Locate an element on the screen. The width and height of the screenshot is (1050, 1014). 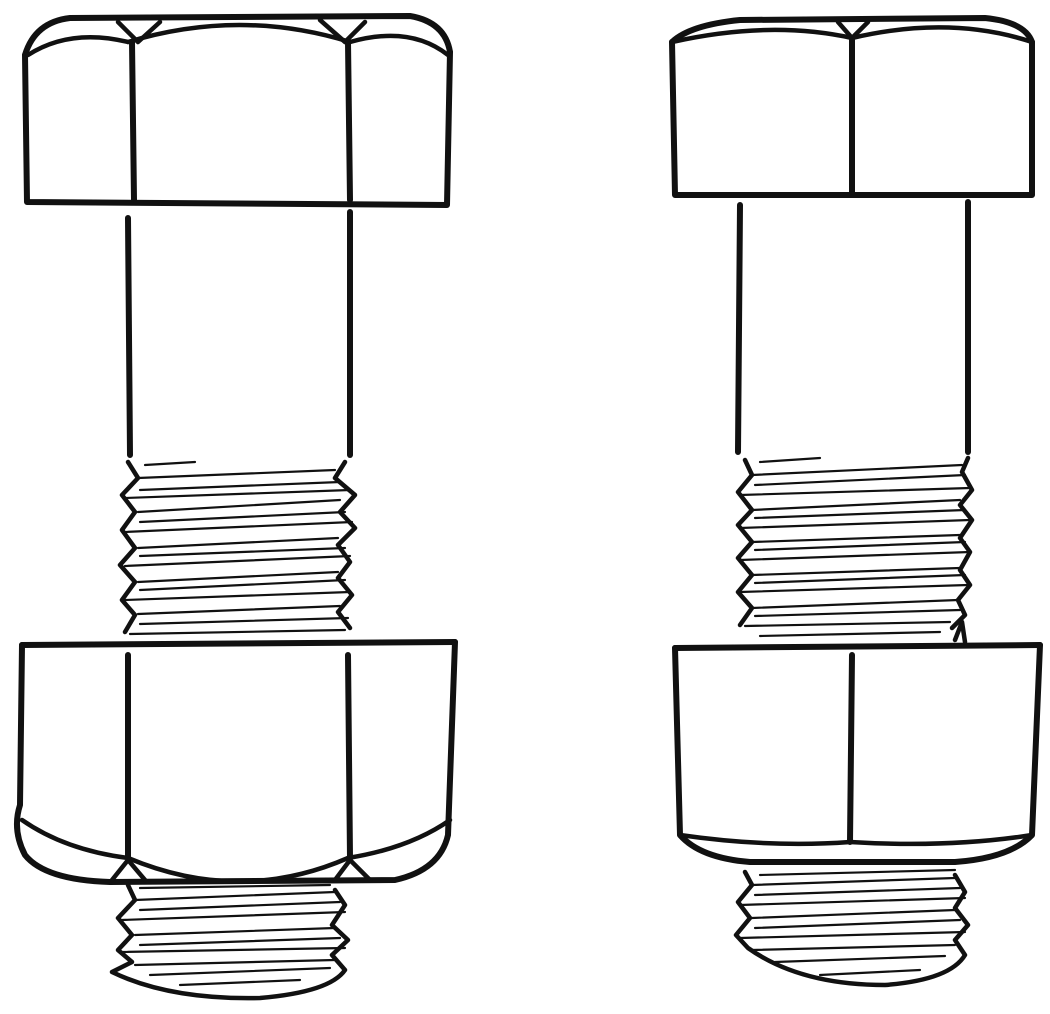
bolt-right-head is located at coordinates (852, 106).